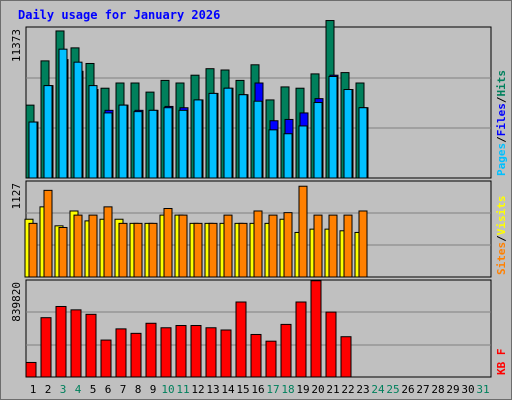 Image resolution: width=512 pixels, height=400 pixels. What do you see at coordinates (197, 389) in the screenshot?
I see `day-label: 12` at bounding box center [197, 389].